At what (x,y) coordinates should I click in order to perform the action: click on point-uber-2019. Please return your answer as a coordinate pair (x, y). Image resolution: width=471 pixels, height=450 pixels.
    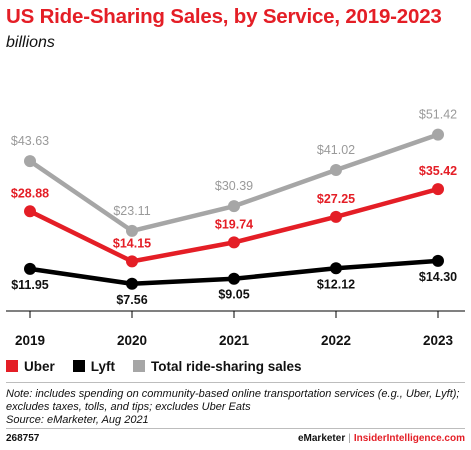
    Looking at the image, I should click on (30, 211).